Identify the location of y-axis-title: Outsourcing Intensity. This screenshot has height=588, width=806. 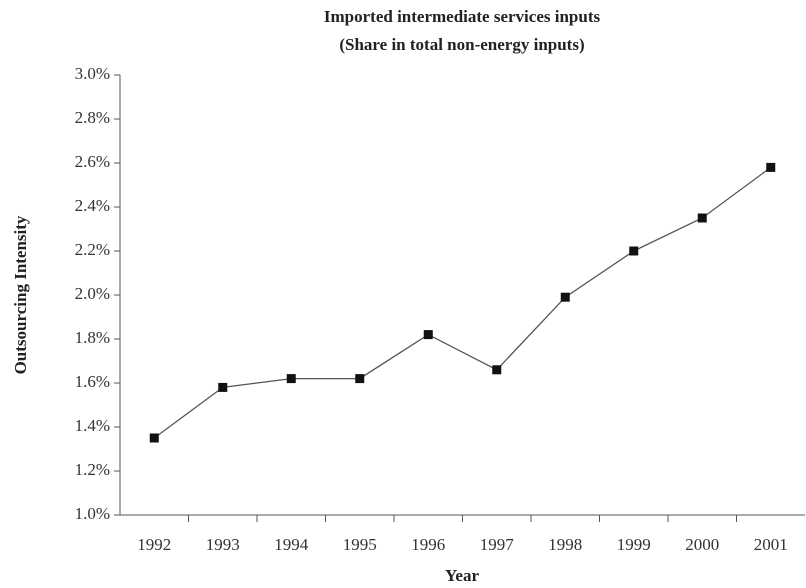
(20, 294).